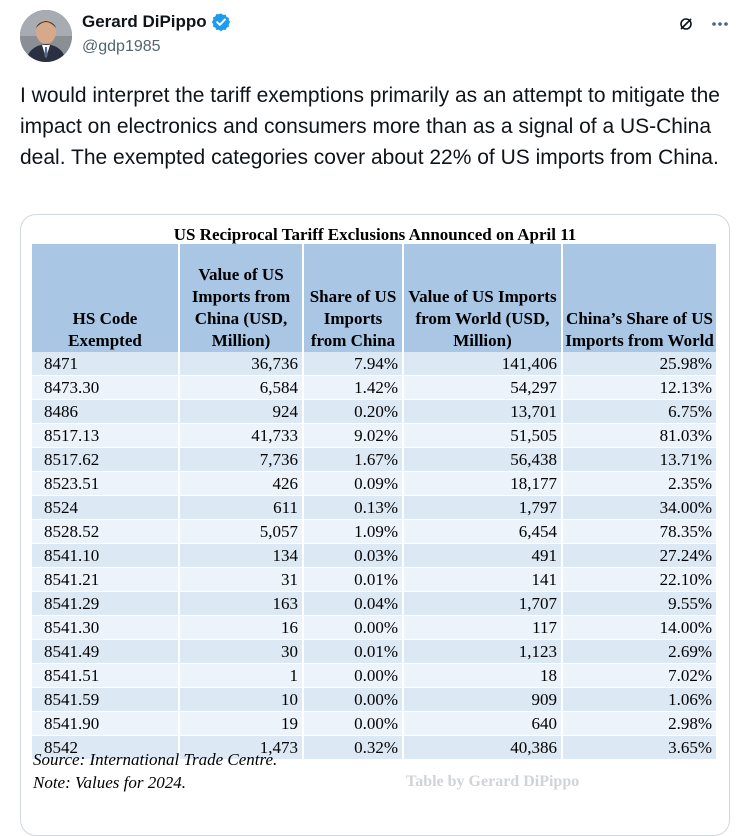 Image resolution: width=750 pixels, height=836 pixels. Describe the element at coordinates (639, 723) in the screenshot. I see `cell-china-share-world: 2.98%` at that location.